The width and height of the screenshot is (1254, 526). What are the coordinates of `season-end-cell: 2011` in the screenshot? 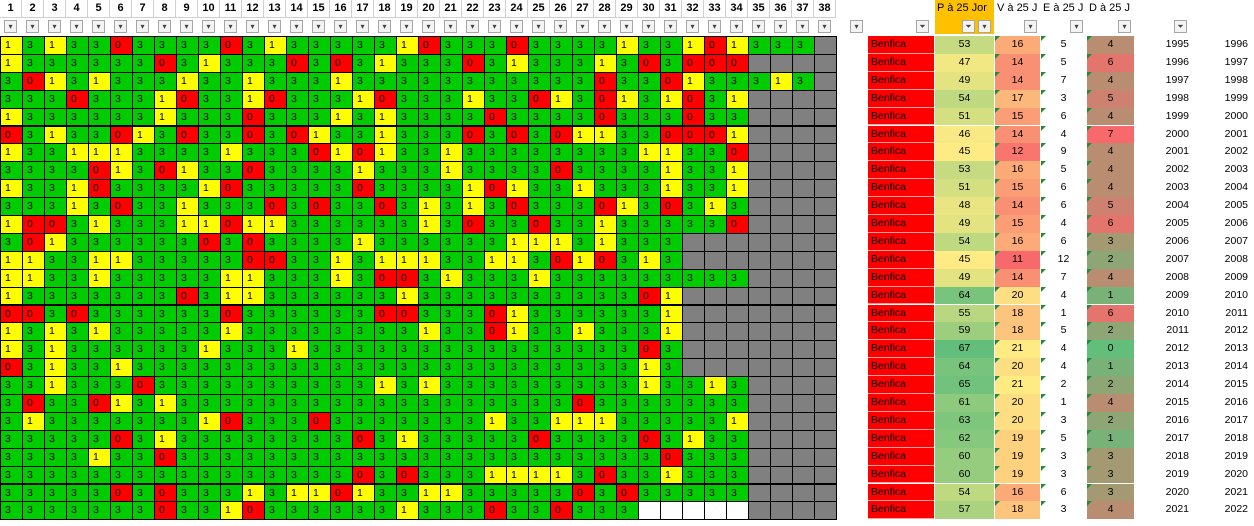 It's located at (1236, 312).